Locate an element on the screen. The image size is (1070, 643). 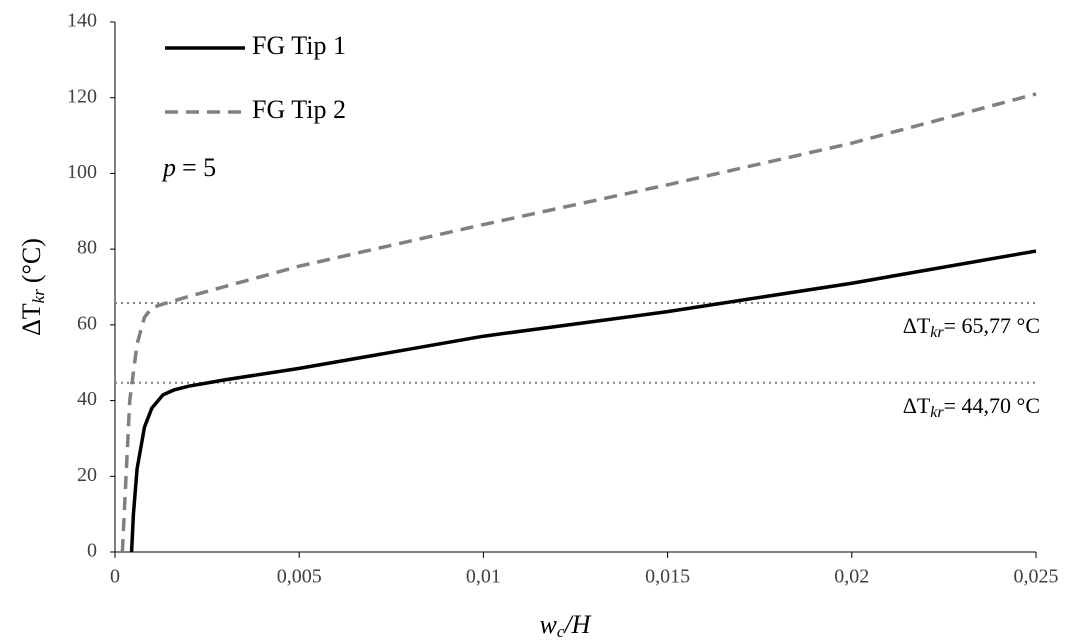
annotation-text: = 5 is located at coordinates (199, 167).